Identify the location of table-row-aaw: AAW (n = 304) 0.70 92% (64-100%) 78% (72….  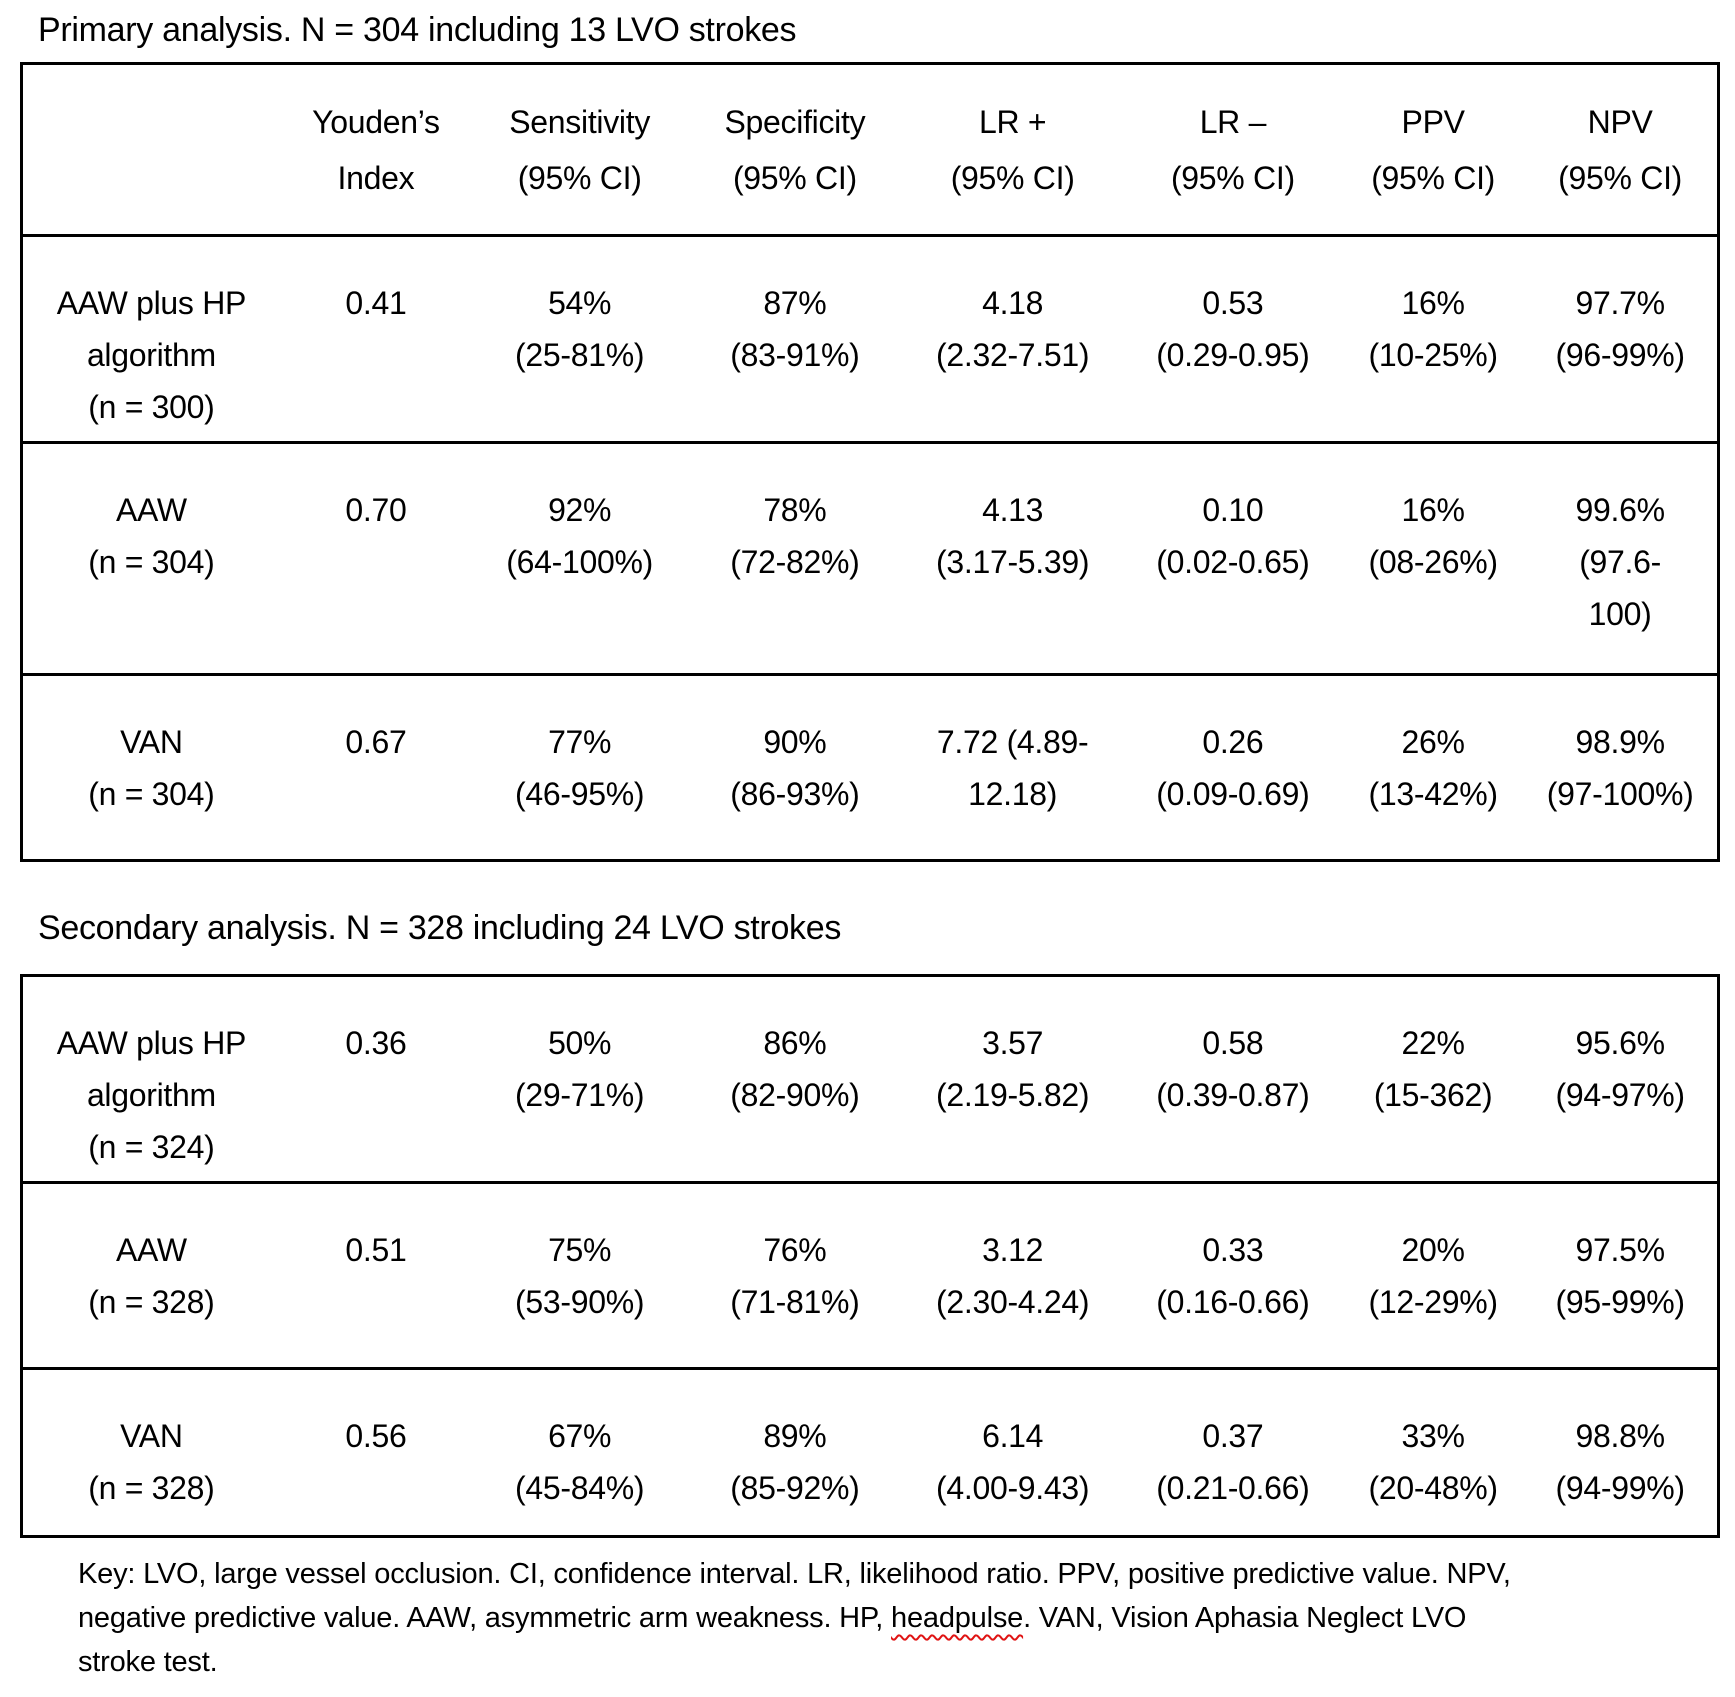
(870, 558).